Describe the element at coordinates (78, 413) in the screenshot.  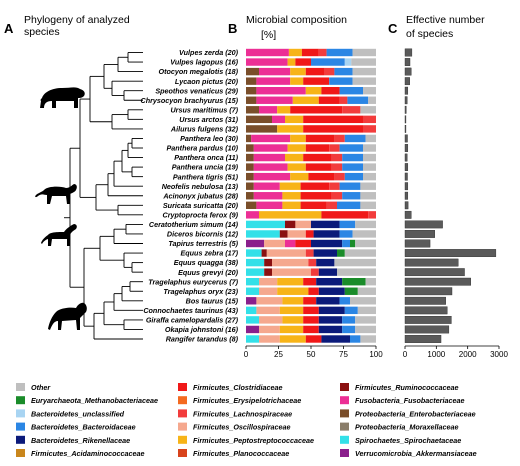
I see `legend-label: Bacteroidetes_unclassified` at that location.